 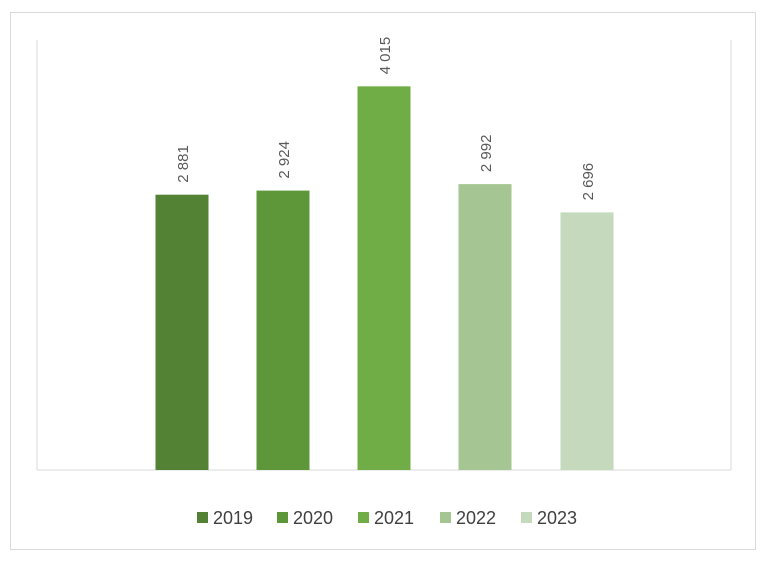 I want to click on bar-2021, so click(x=384, y=278).